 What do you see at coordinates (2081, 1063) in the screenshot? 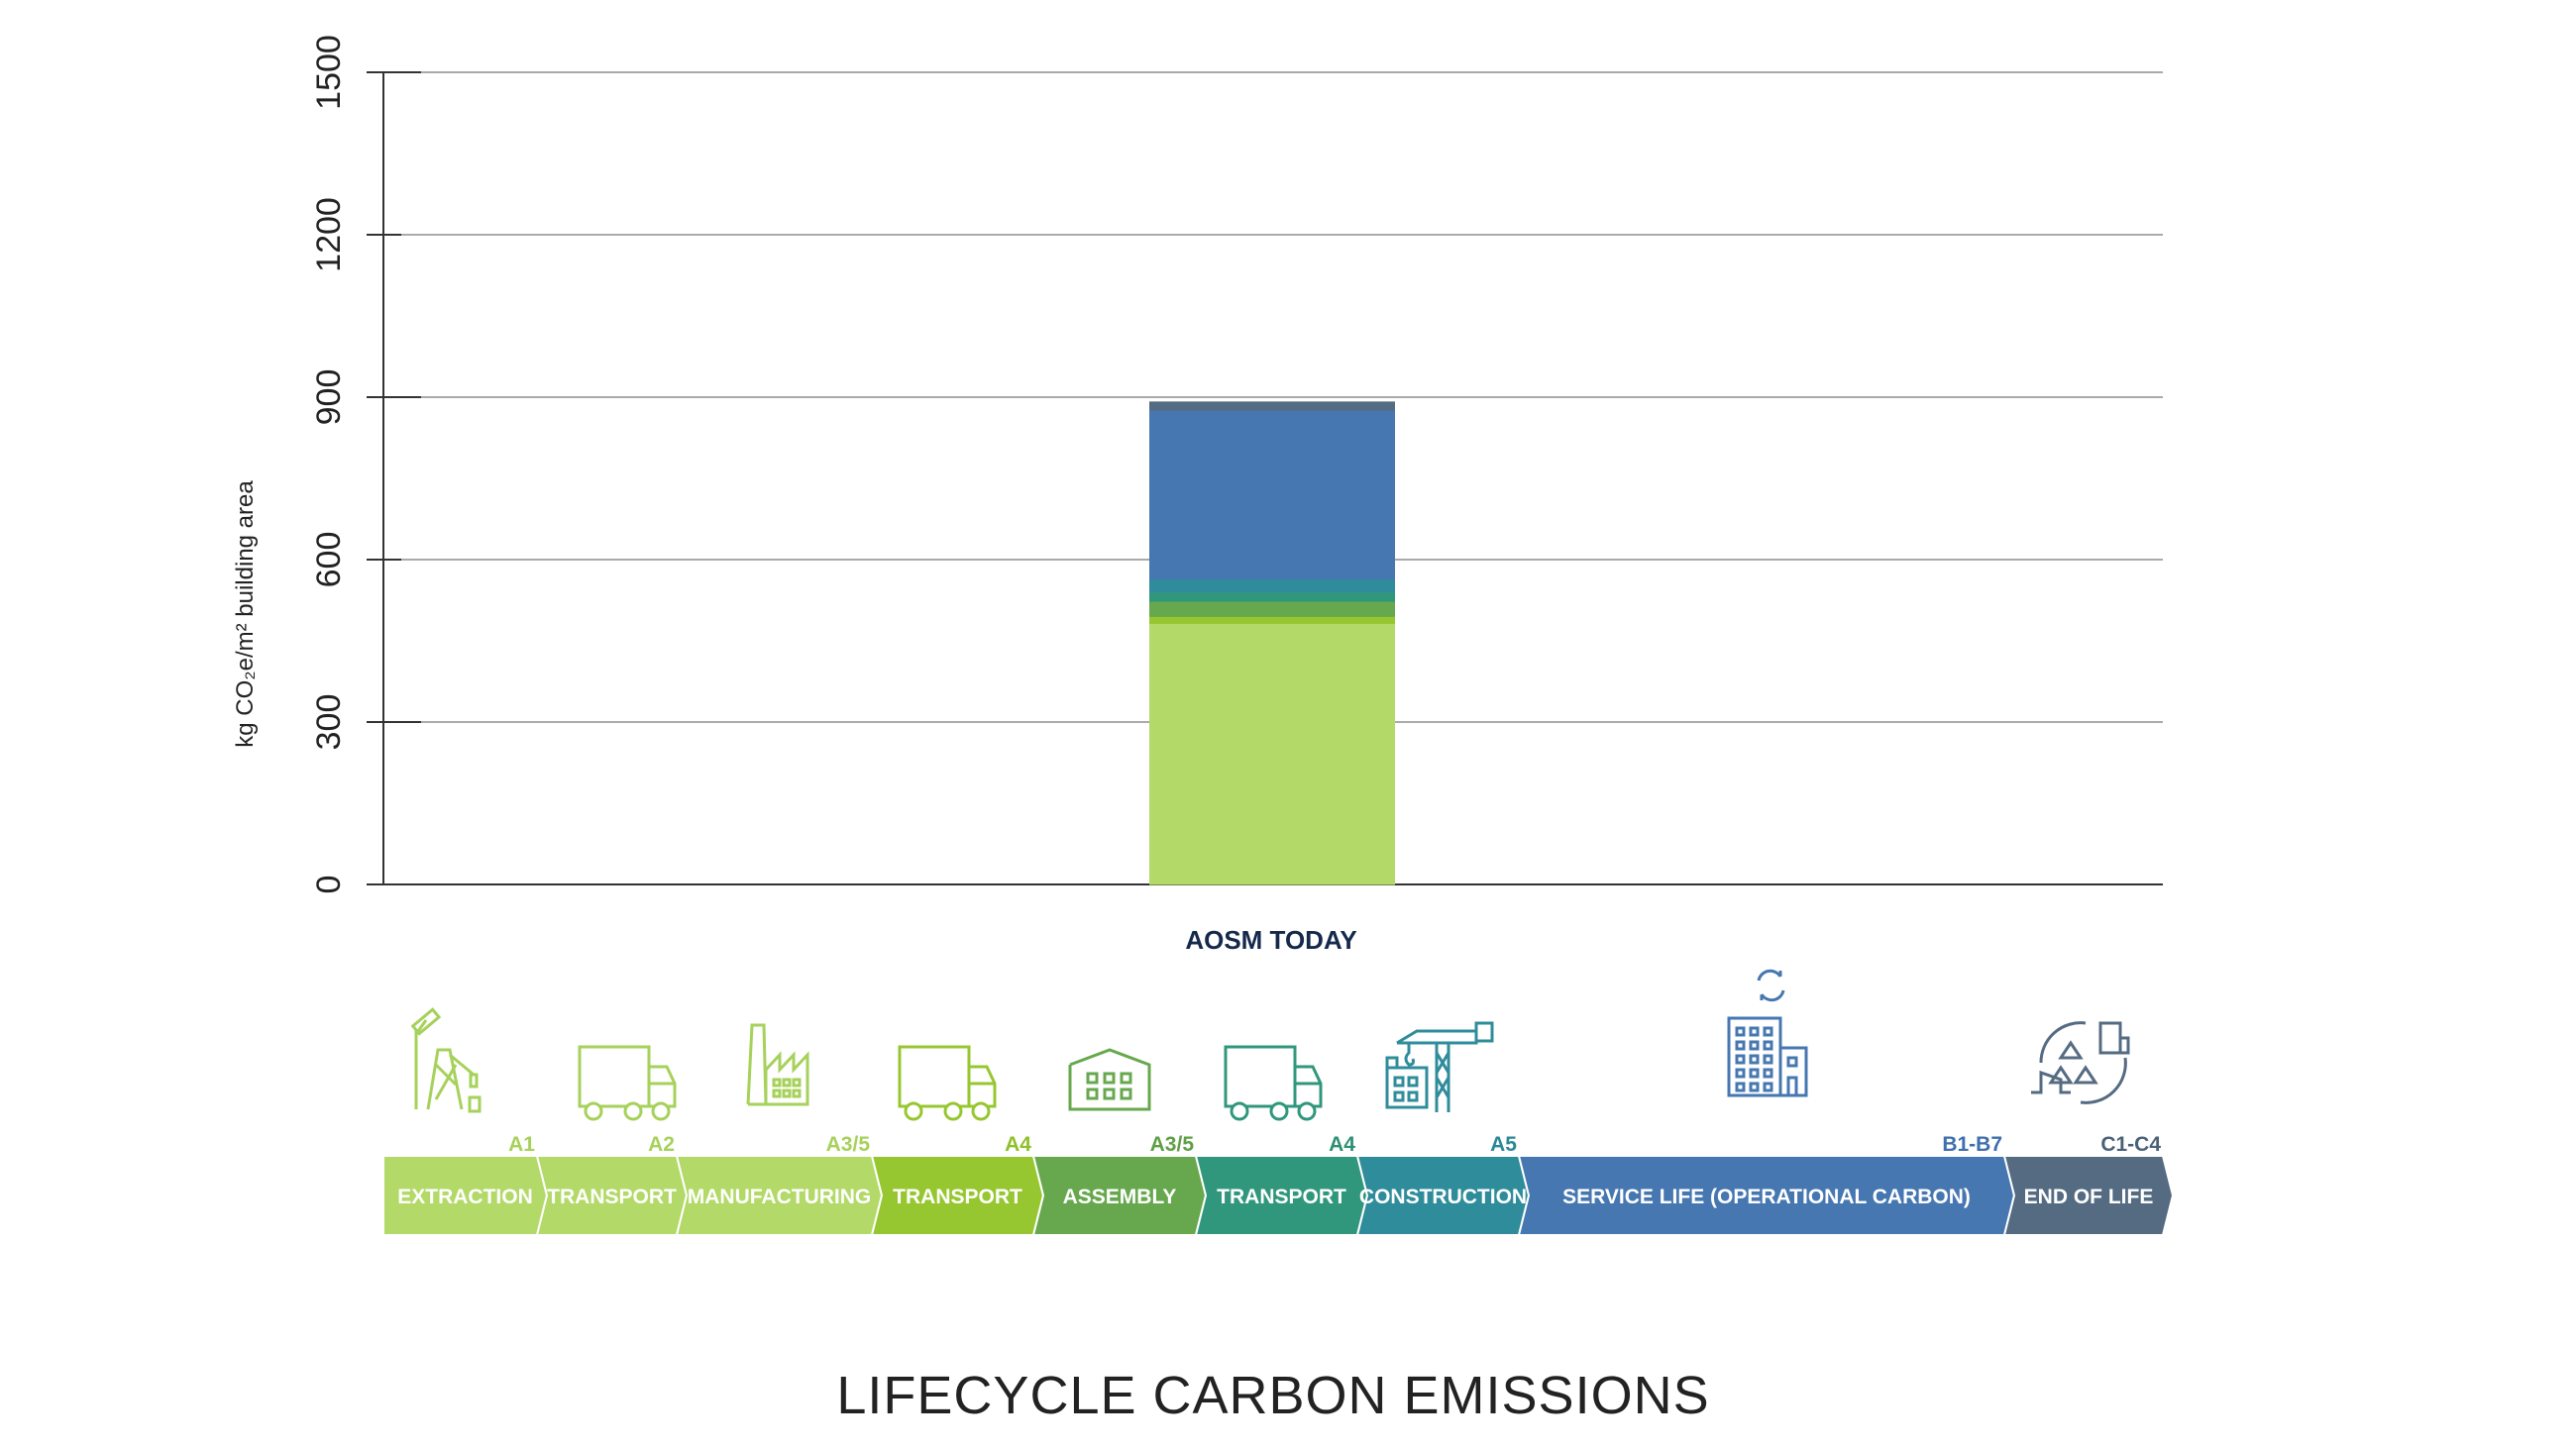
I see `recycle-icon` at bounding box center [2081, 1063].